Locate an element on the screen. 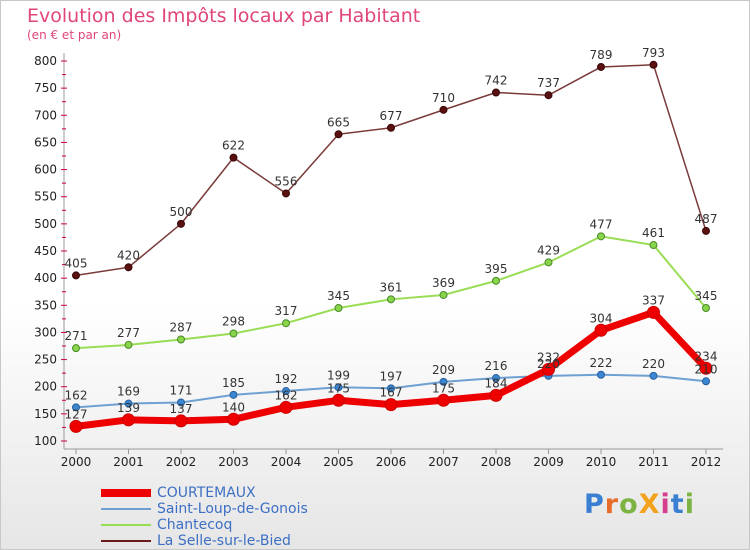  x-tick-label: 2012 is located at coordinates (706, 462).